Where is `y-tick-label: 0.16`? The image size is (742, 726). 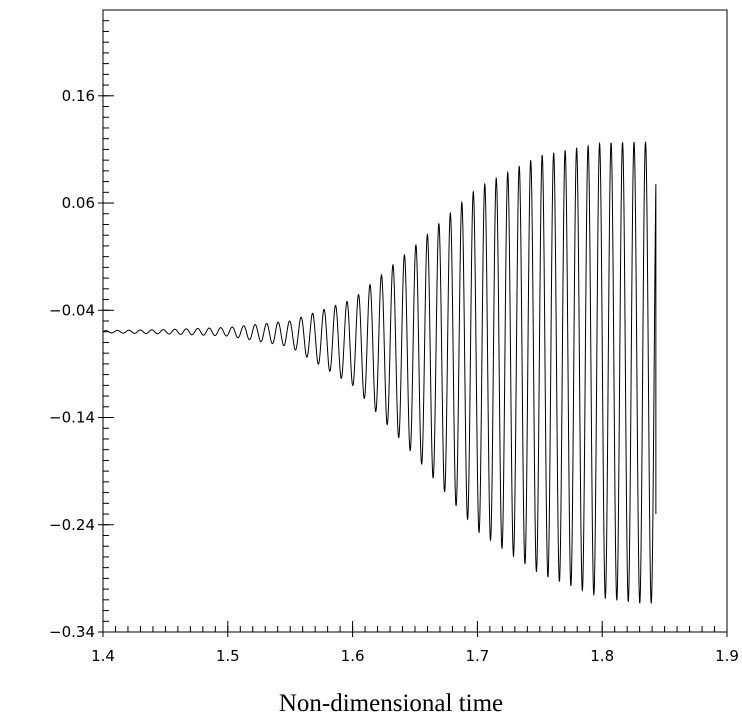
y-tick-label: 0.16 is located at coordinates (78, 96).